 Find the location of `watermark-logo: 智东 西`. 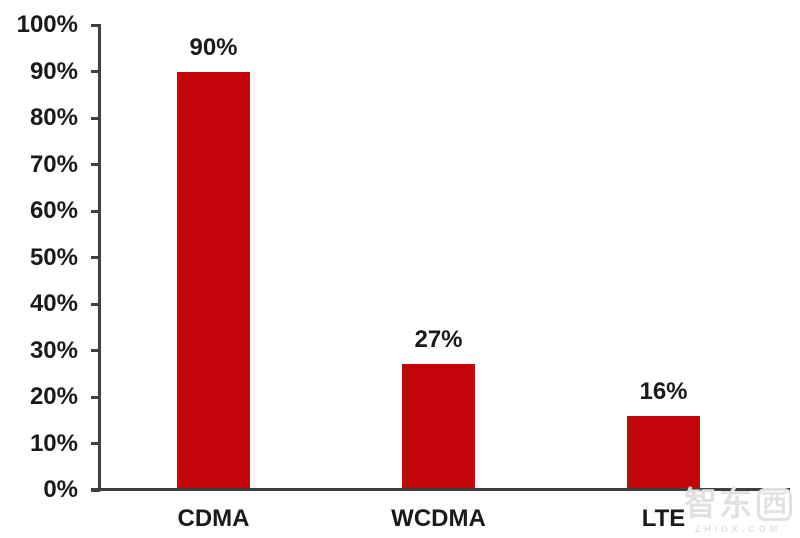

watermark-logo: 智东 西 is located at coordinates (738, 504).